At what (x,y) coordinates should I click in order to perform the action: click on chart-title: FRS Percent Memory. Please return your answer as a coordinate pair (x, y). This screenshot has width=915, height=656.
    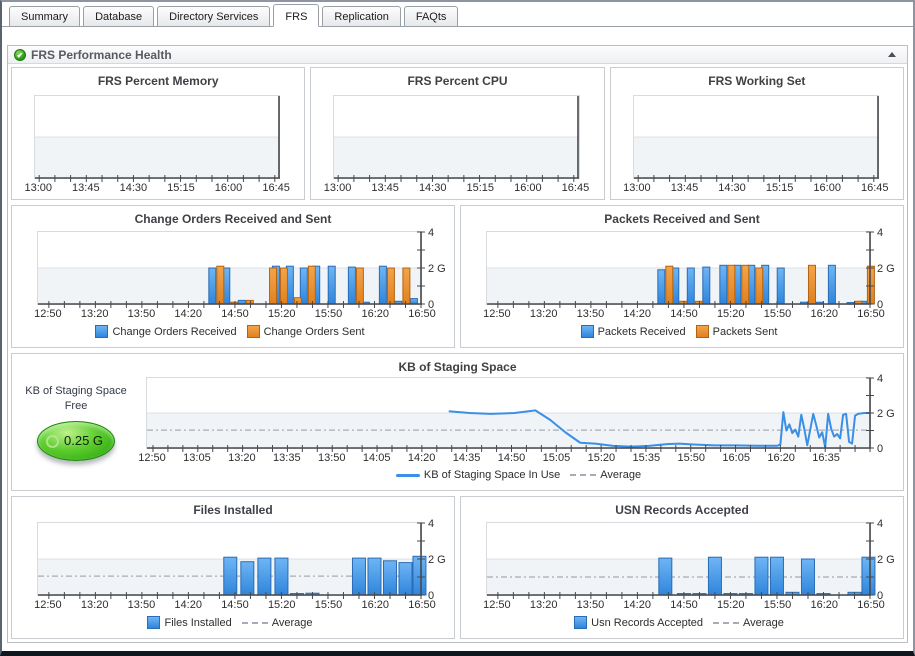
    Looking at the image, I should click on (158, 81).